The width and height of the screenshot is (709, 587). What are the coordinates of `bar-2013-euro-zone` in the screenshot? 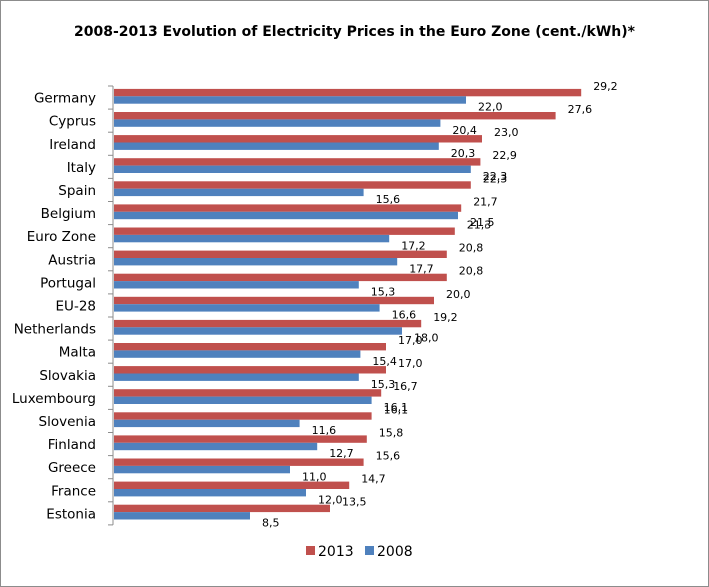 It's located at (284, 231).